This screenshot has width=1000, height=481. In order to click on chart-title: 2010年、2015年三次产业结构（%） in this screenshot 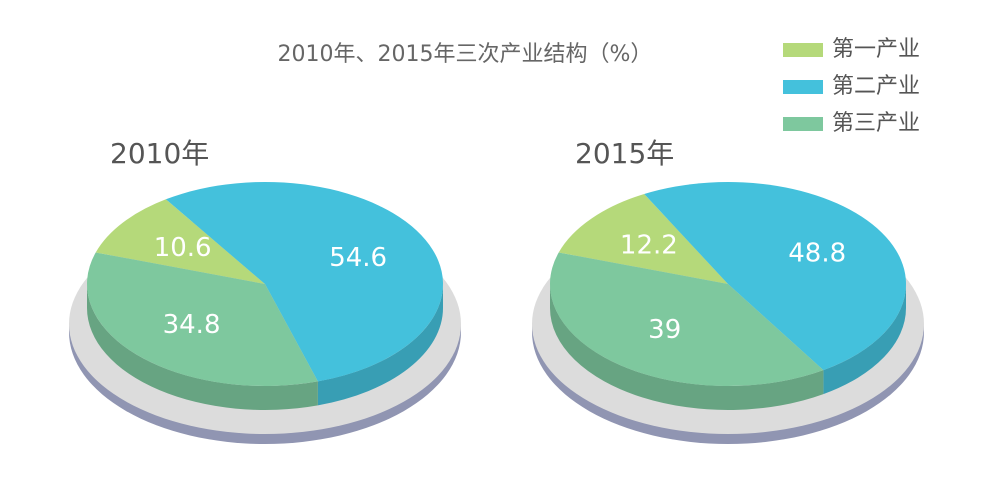, I will do `click(465, 54)`.